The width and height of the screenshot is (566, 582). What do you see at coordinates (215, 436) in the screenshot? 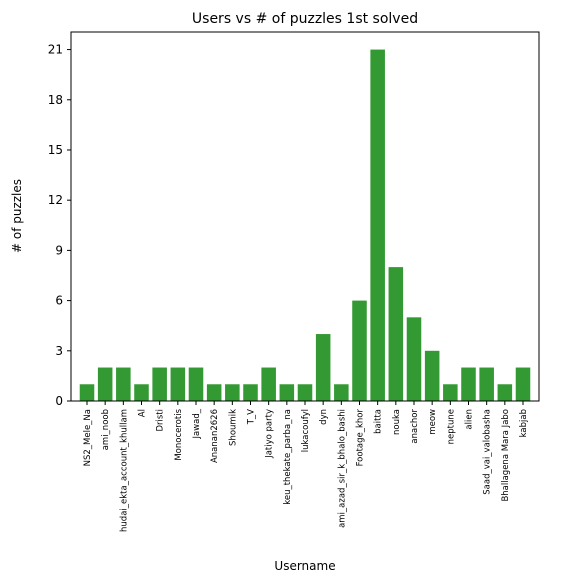
I see `x-tick-label-7: Ananan2626` at bounding box center [215, 436].